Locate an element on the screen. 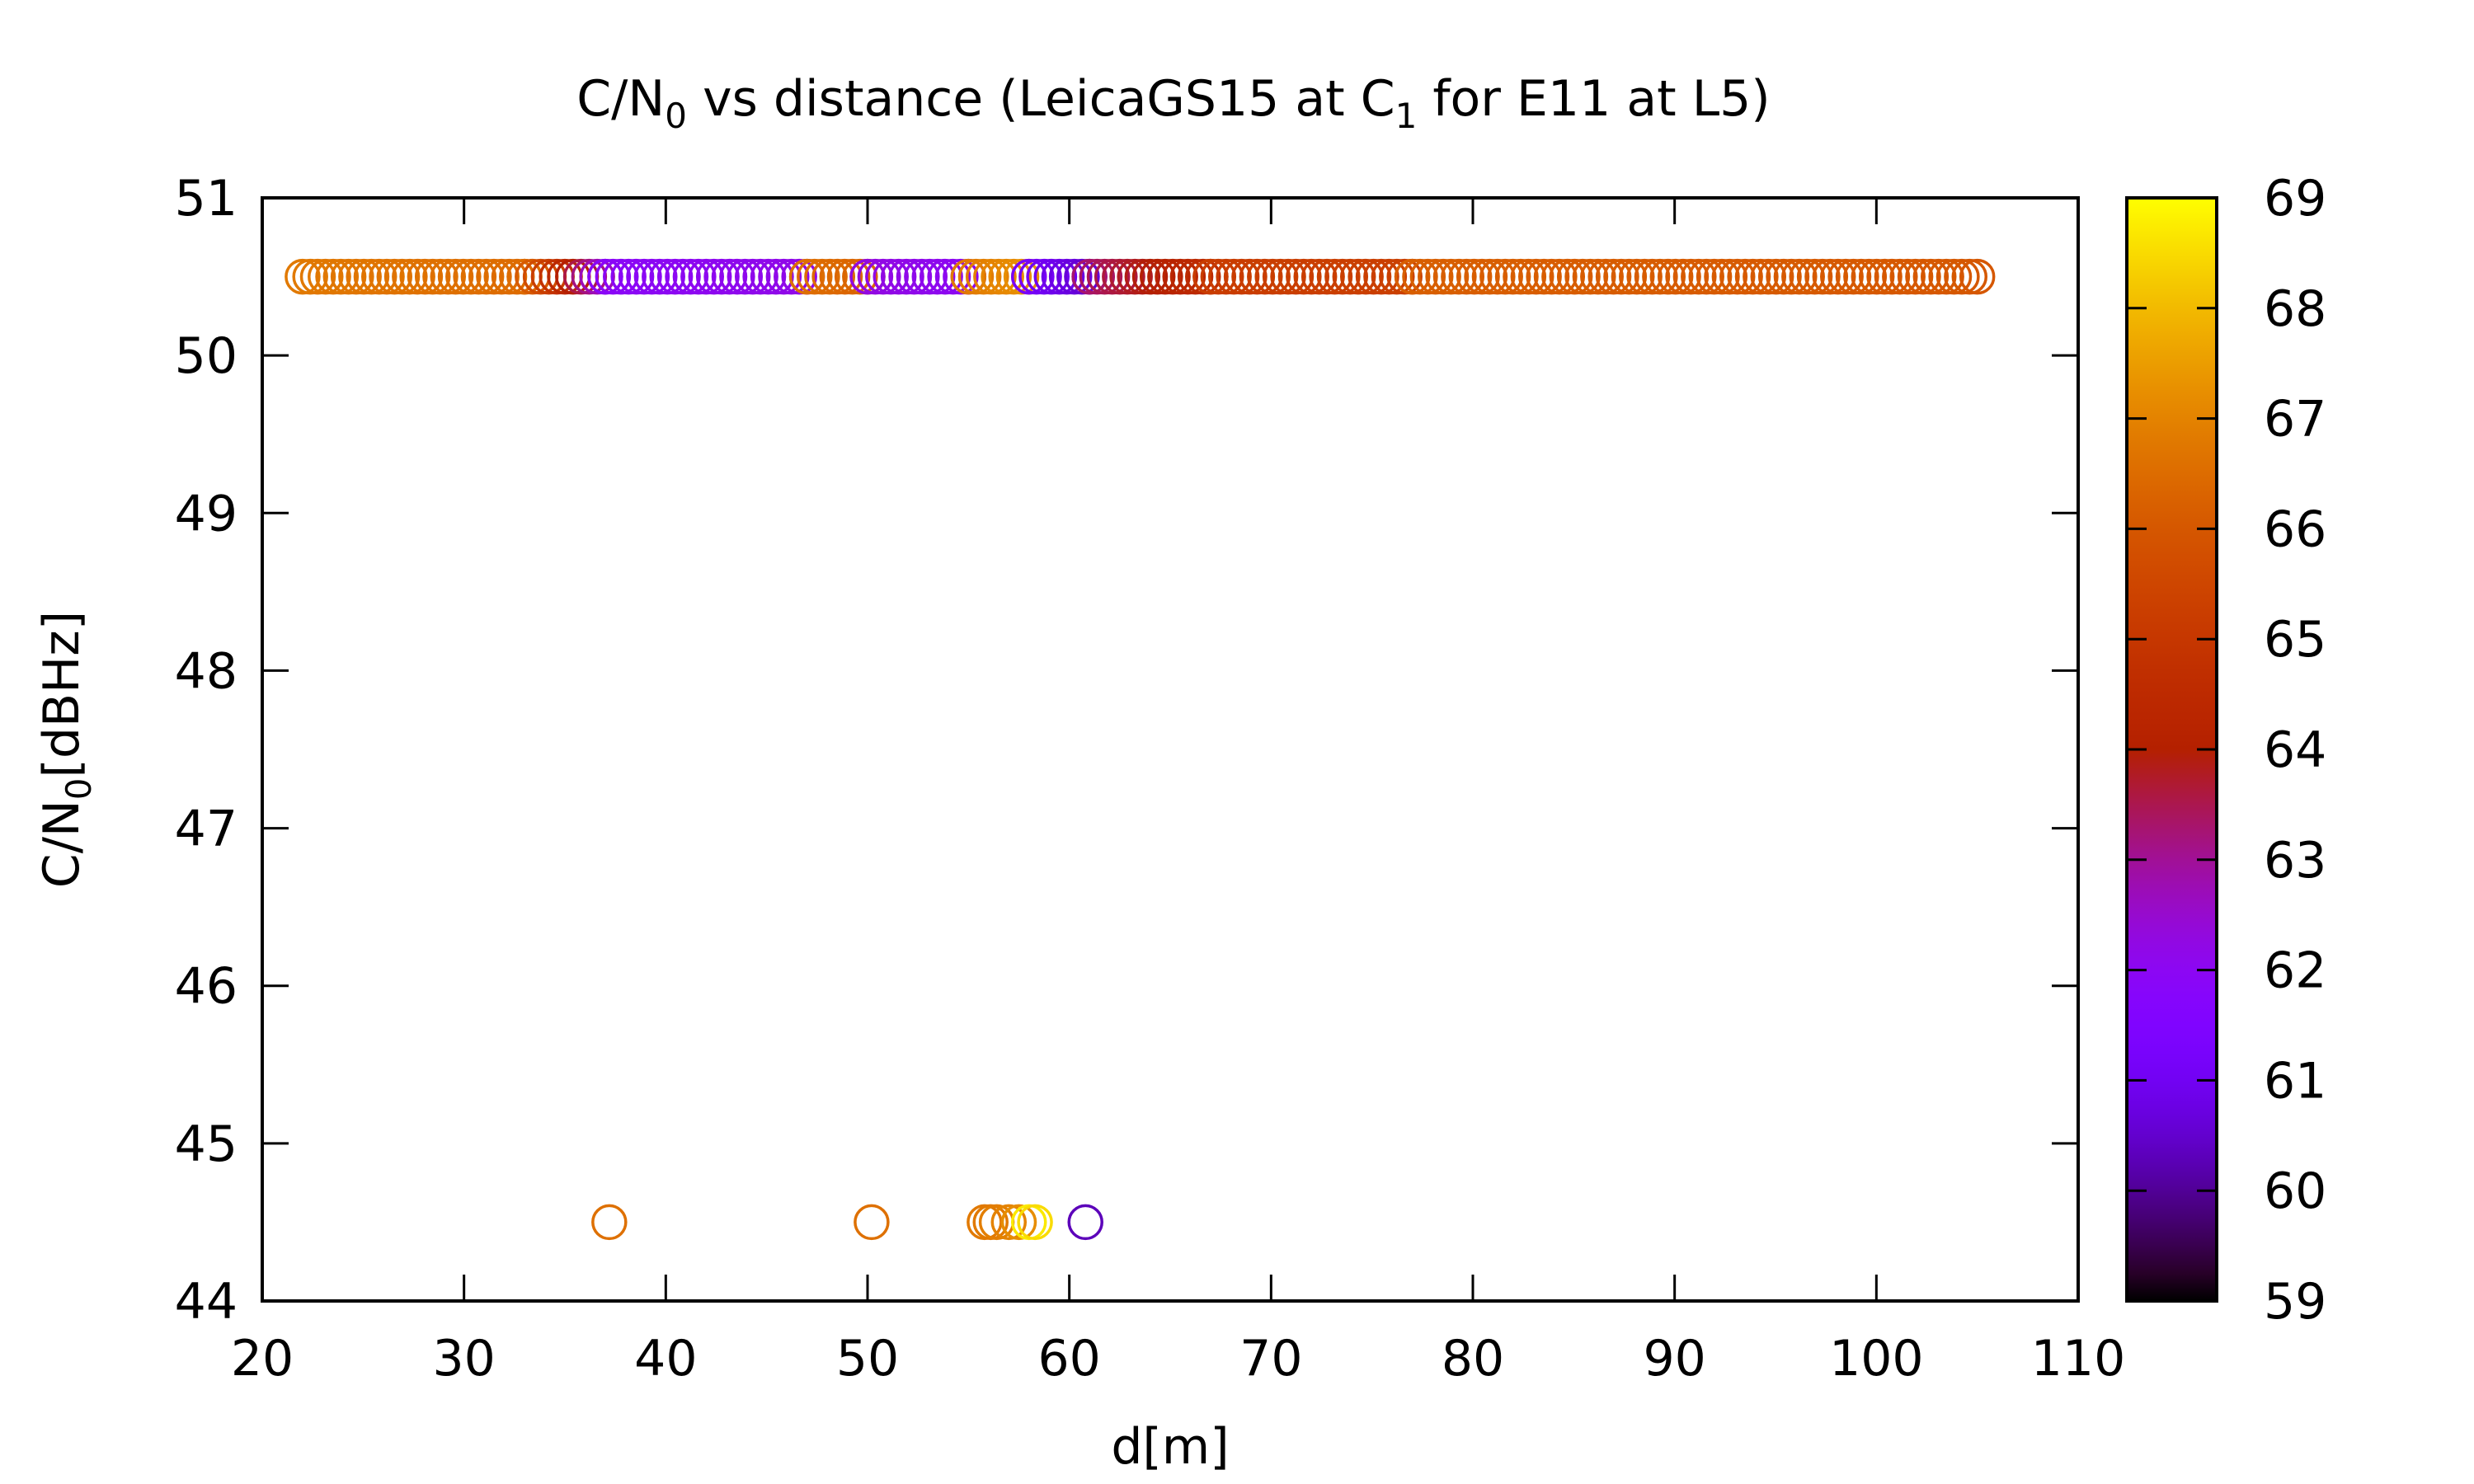 The height and width of the screenshot is (1484, 2474). y-tick-label: 49 is located at coordinates (206, 513).